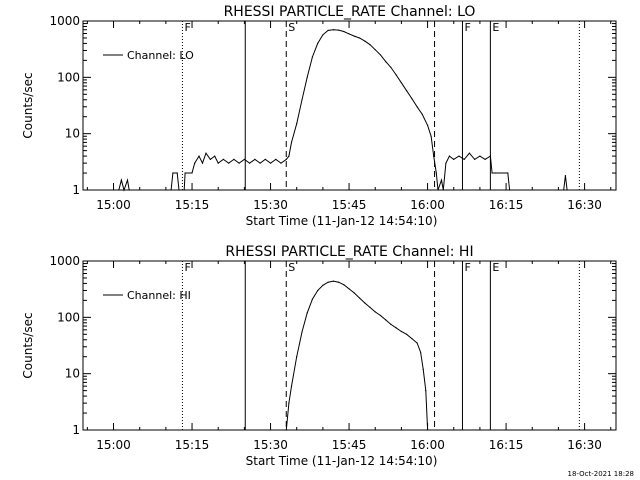  I want to click on event-marker-label: E, so click(495, 27).